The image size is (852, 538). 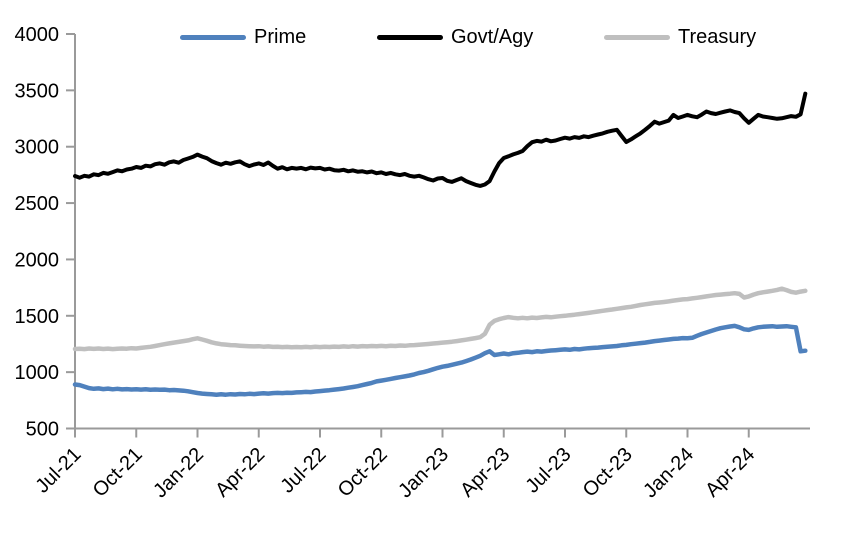 I want to click on x-tick-label: Jul-22, so click(x=303, y=470).